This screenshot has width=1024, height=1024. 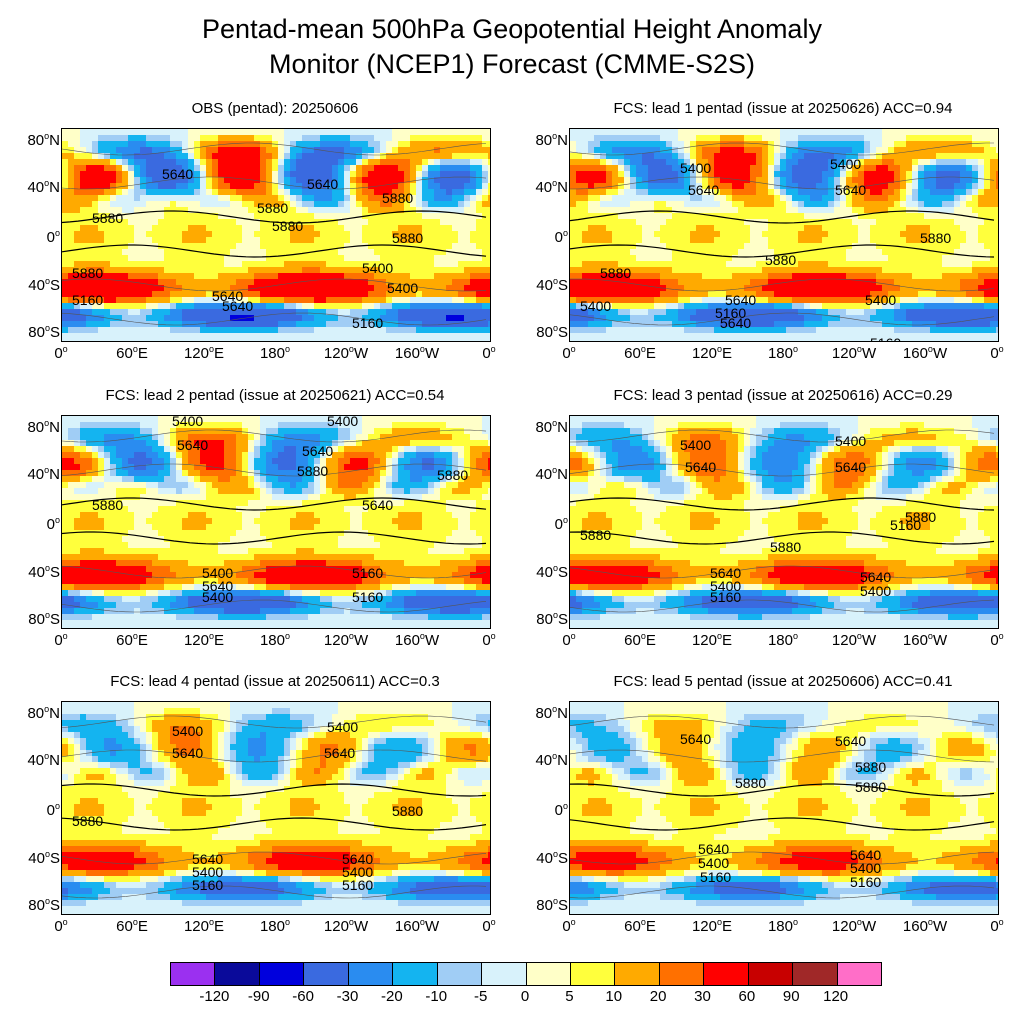 What do you see at coordinates (702, 996) in the screenshot?
I see `colorbar-tick-label: 30` at bounding box center [702, 996].